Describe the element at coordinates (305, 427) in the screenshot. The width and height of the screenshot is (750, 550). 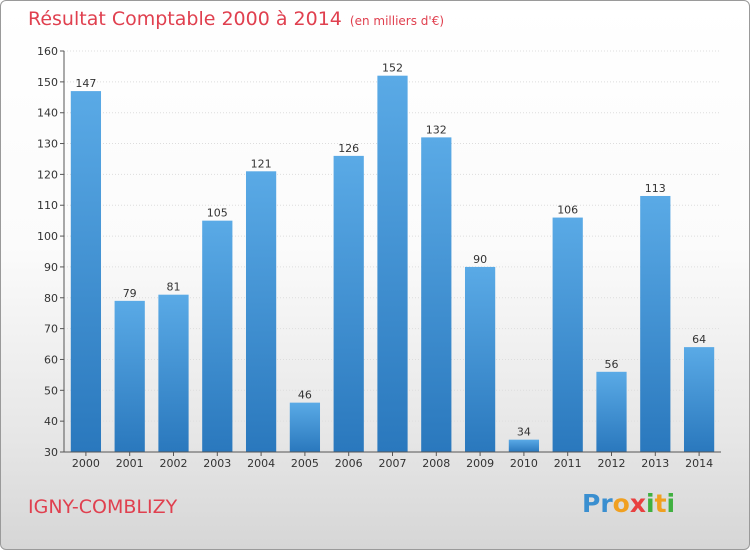
I see `bar-2005` at that location.